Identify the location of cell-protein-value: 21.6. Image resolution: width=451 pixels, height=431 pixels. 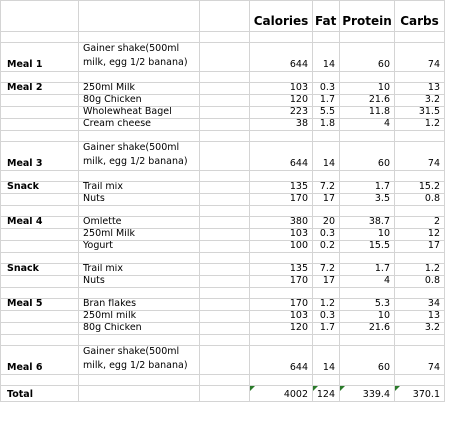
(367, 329).